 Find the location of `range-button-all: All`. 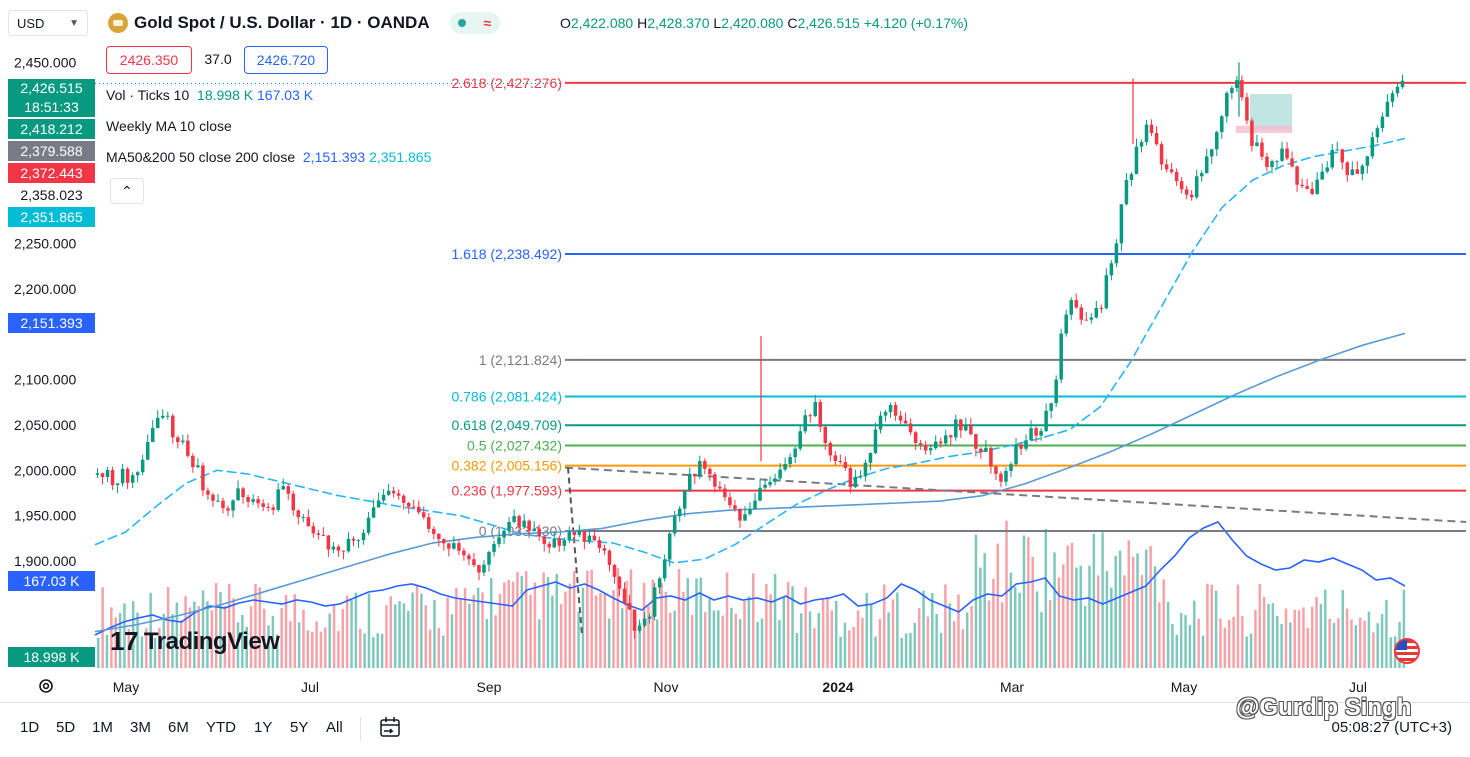

range-button-all: All is located at coordinates (334, 727).